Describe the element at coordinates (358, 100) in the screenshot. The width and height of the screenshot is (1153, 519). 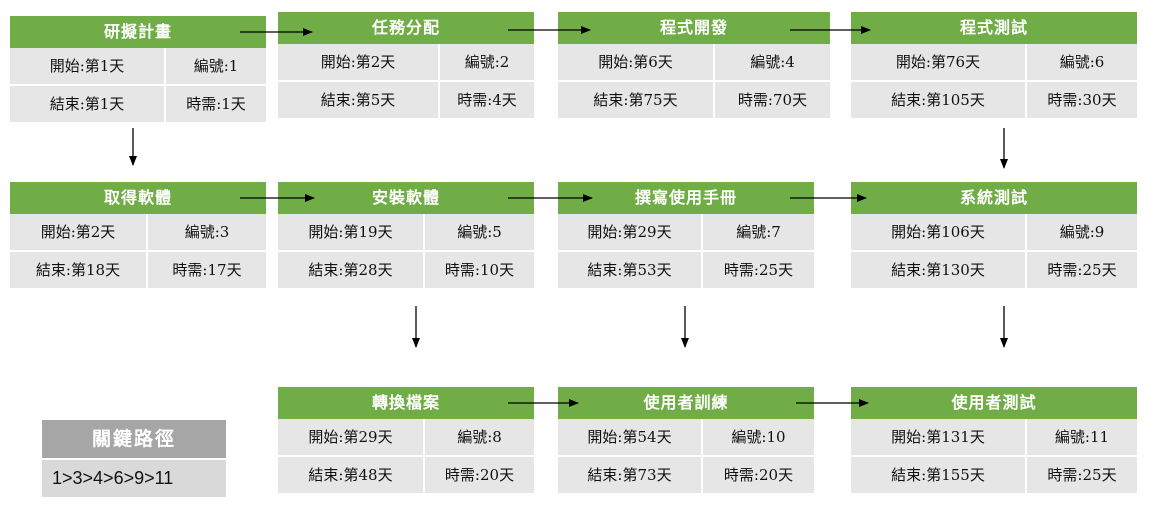
I see `task-end: 結束:第5天` at that location.